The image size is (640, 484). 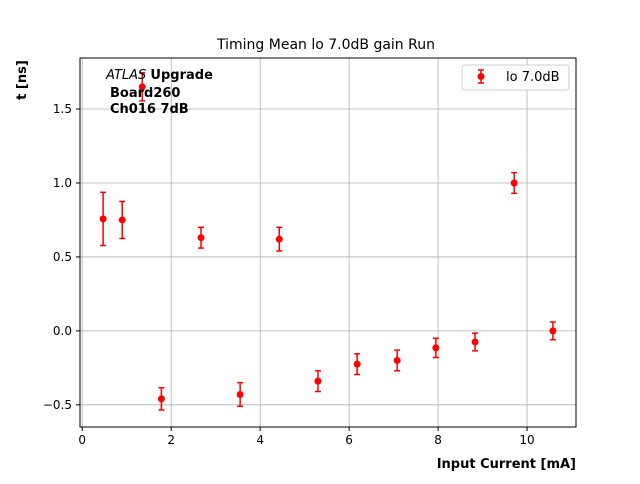 What do you see at coordinates (481, 76) in the screenshot?
I see `legend-marker` at bounding box center [481, 76].